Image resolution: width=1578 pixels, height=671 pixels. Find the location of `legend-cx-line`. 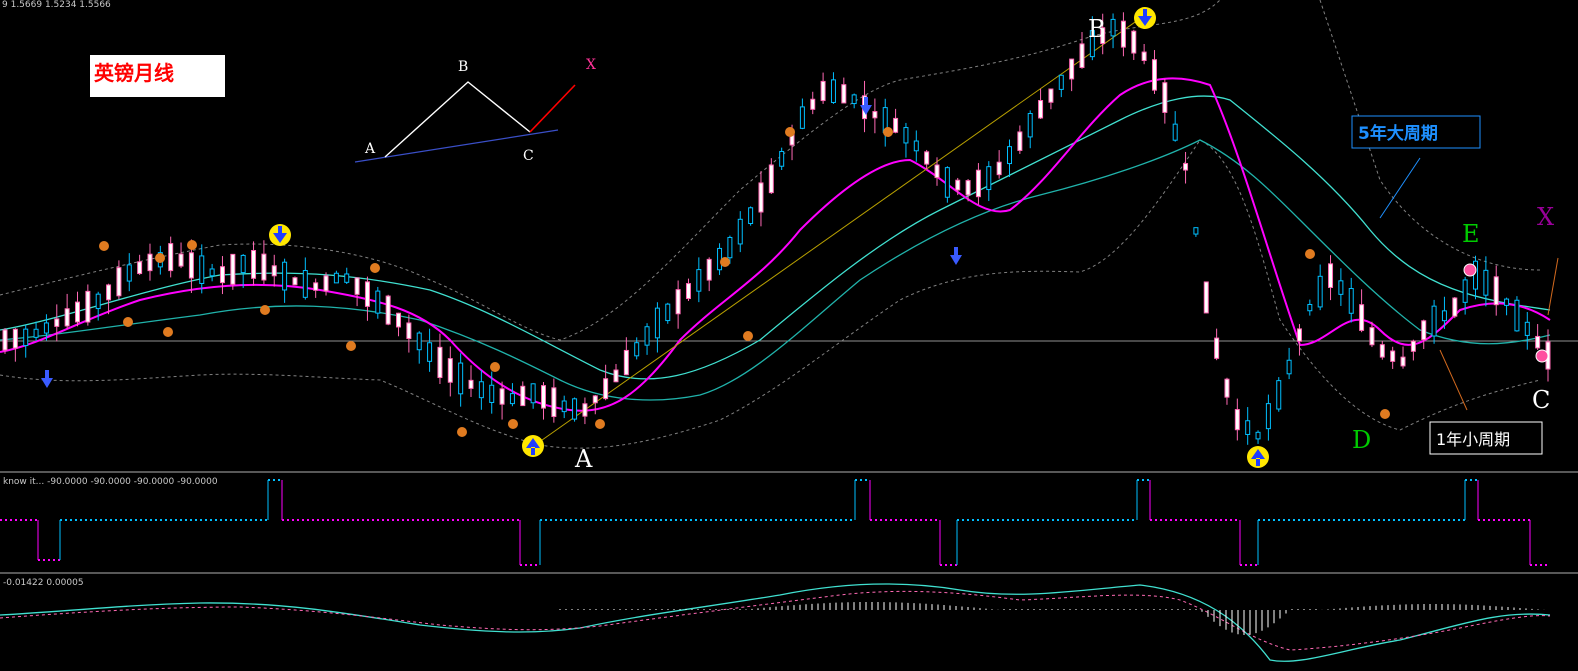

legend-cx-line is located at coordinates (552, 108).